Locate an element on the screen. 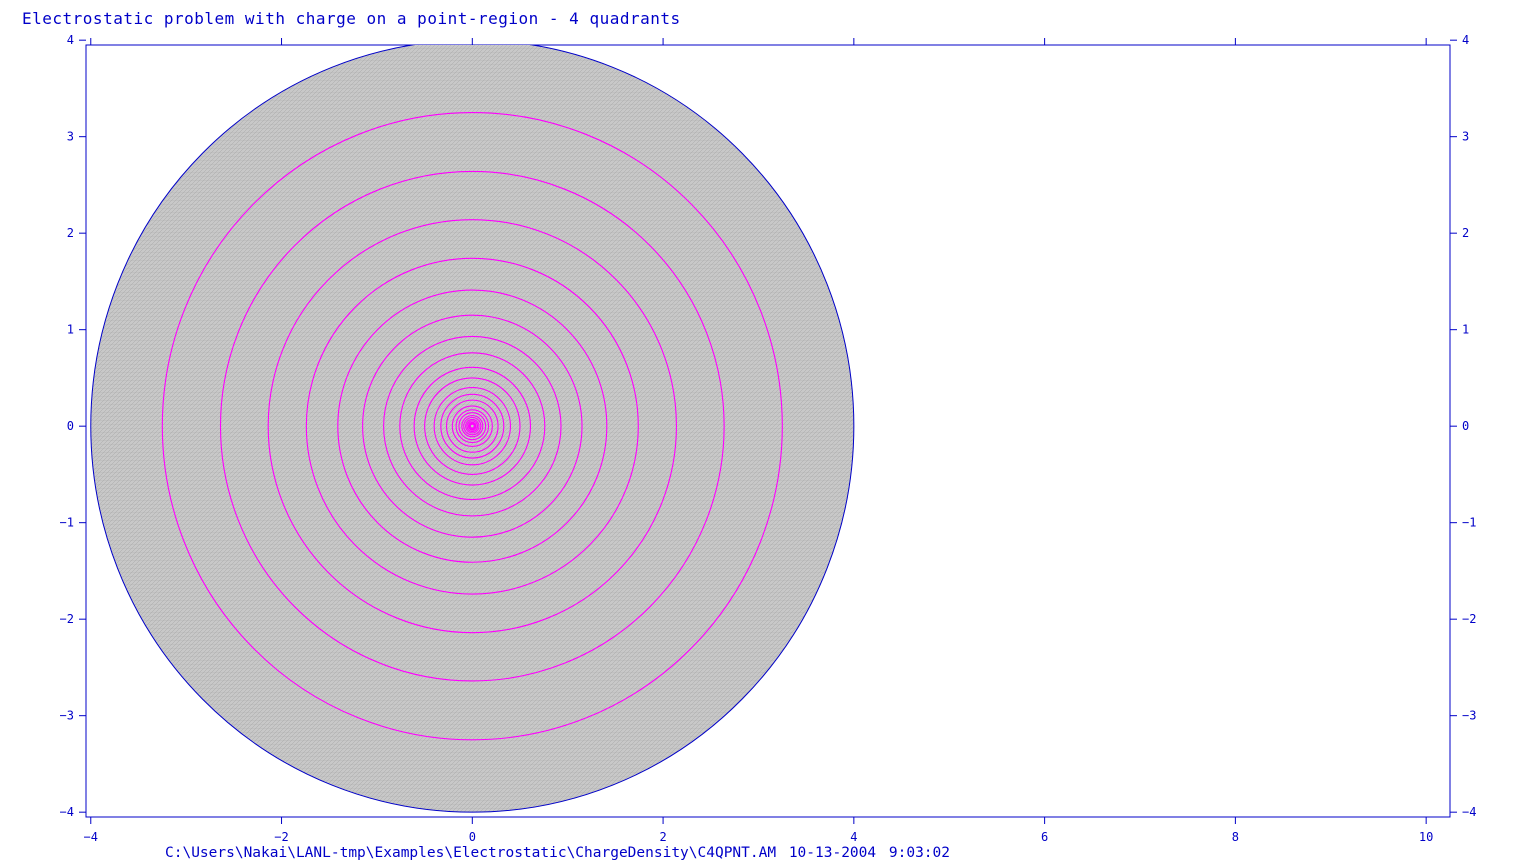 This screenshot has height=864, width=1536. y-tick-label-right-3: 3 is located at coordinates (1465, 137).